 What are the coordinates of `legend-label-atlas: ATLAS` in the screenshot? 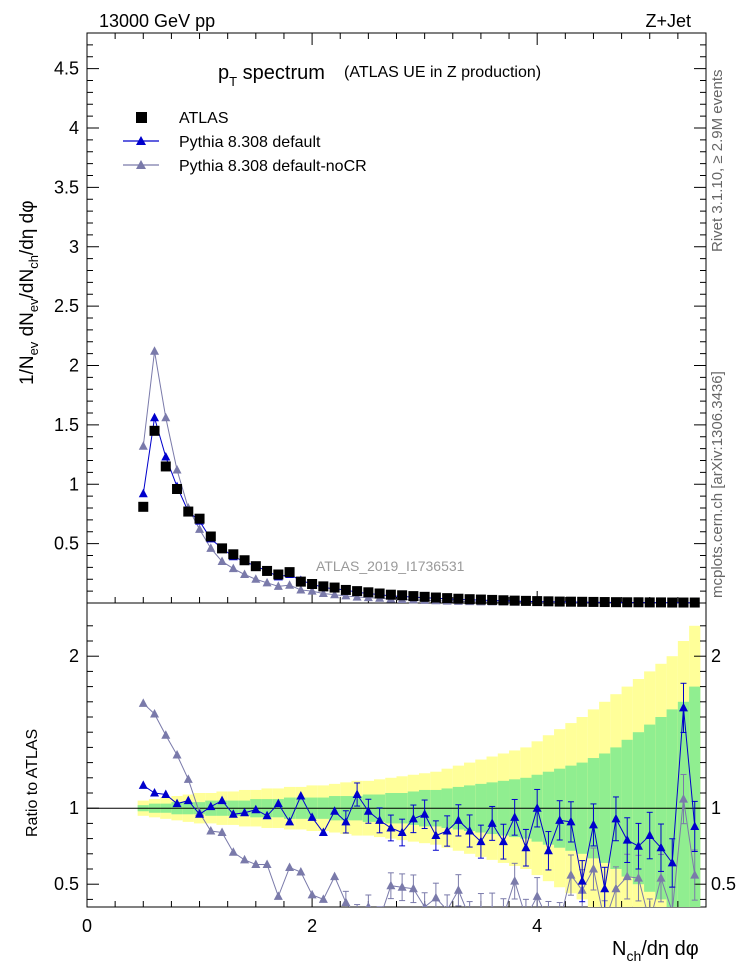 It's located at (204, 118).